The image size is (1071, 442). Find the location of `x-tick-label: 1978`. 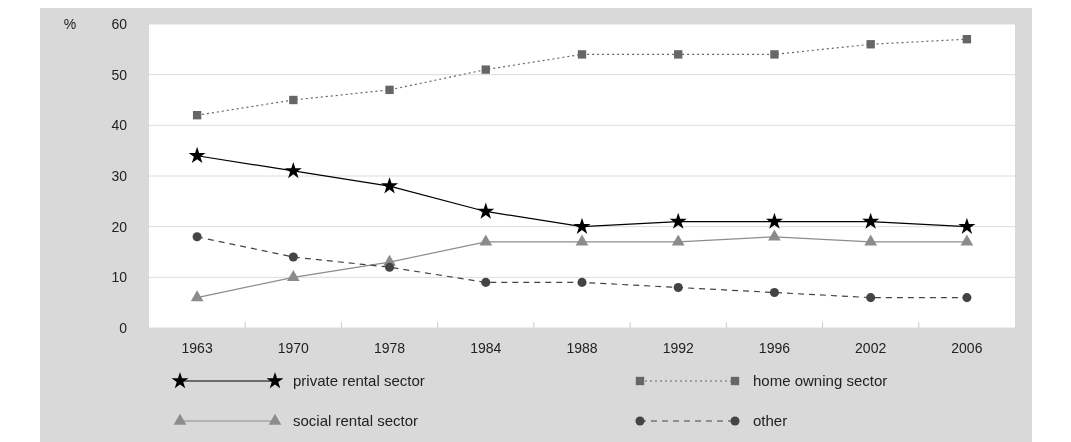

x-tick-label: 1978 is located at coordinates (389, 347).